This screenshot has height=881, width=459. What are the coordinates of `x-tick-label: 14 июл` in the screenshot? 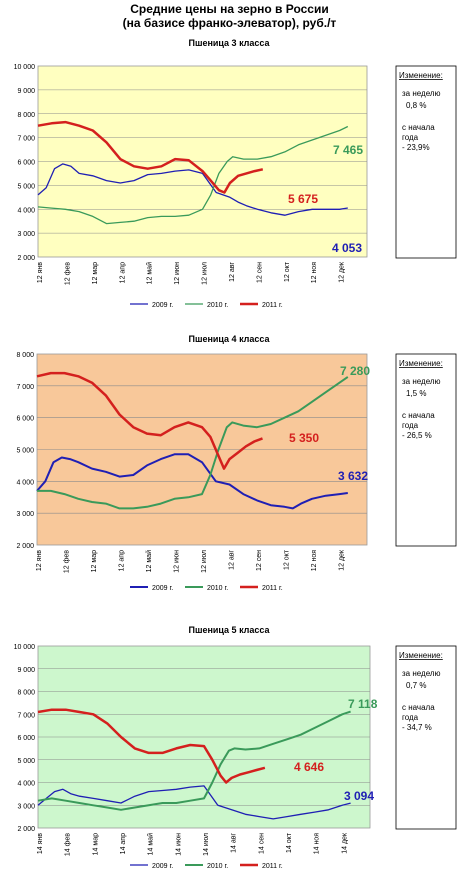 It's located at (206, 844).